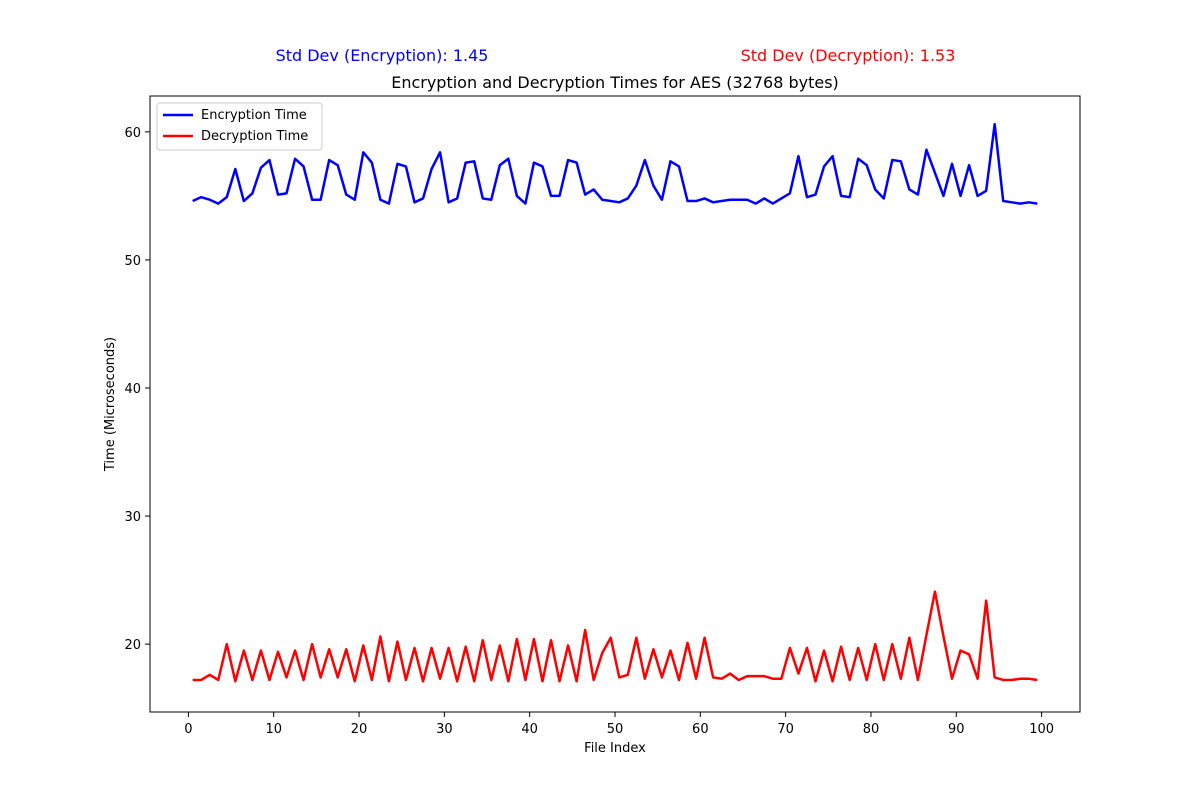 The image size is (1200, 800). I want to click on legend-label-encryption: Encryption Time, so click(254, 115).